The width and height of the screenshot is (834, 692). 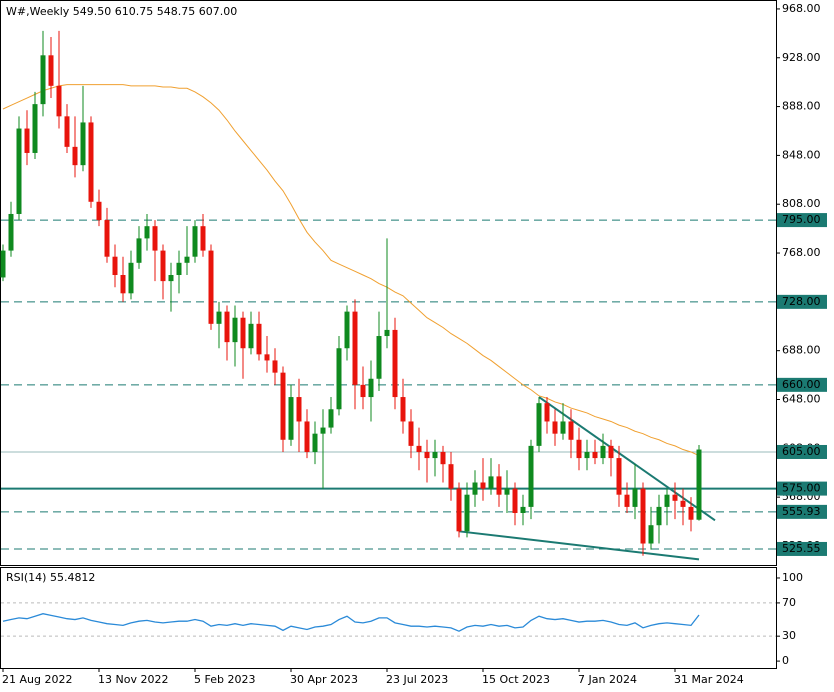 What do you see at coordinates (417, 679) in the screenshot?
I see `x-tick-label: 23 Jul 2023` at bounding box center [417, 679].